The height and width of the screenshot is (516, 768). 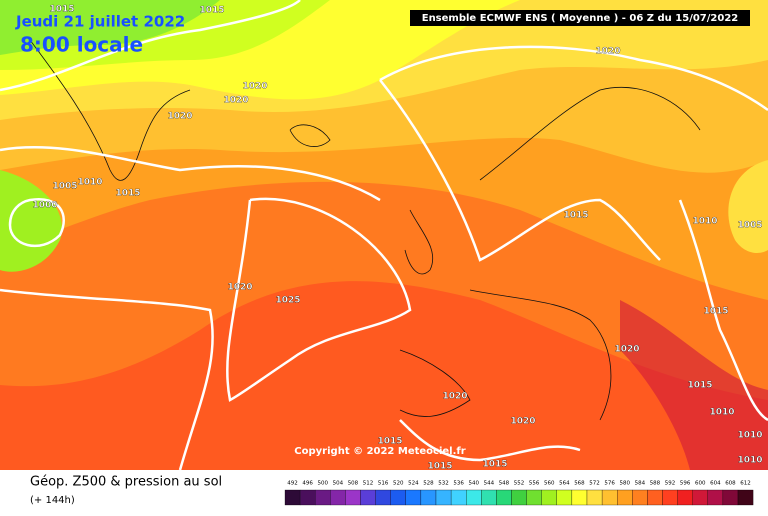 What do you see at coordinates (126, 482) in the screenshot?
I see `legend-title: Géop. Z500 & pression au sol` at bounding box center [126, 482].